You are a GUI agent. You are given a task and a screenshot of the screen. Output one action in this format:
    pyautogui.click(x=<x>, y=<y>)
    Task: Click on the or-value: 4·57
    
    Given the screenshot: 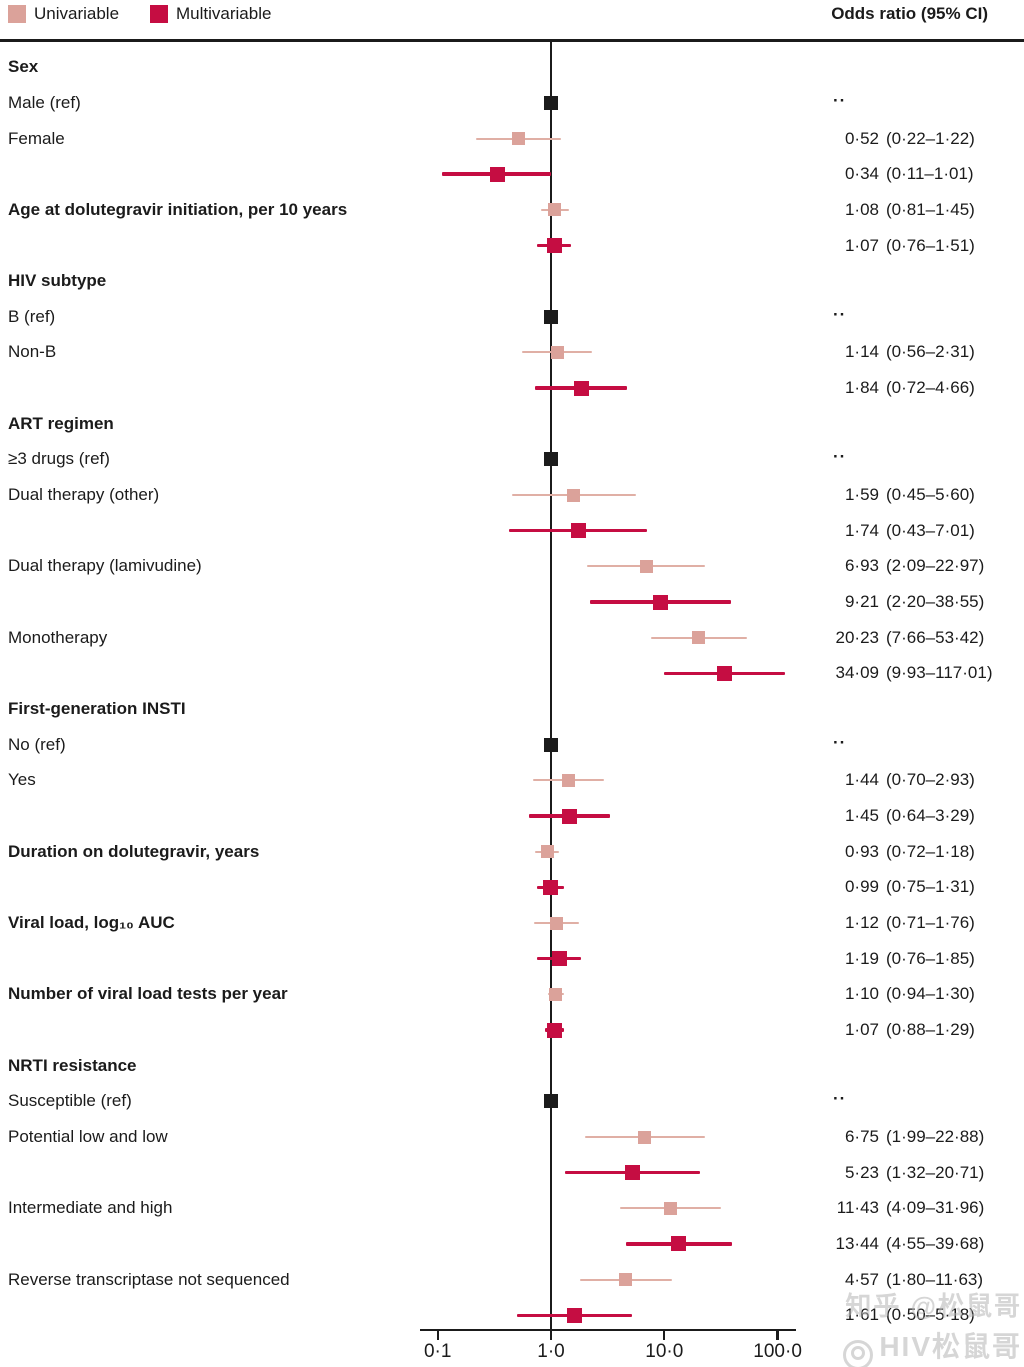 What is the action you would take?
    pyautogui.click(x=861, y=1279)
    